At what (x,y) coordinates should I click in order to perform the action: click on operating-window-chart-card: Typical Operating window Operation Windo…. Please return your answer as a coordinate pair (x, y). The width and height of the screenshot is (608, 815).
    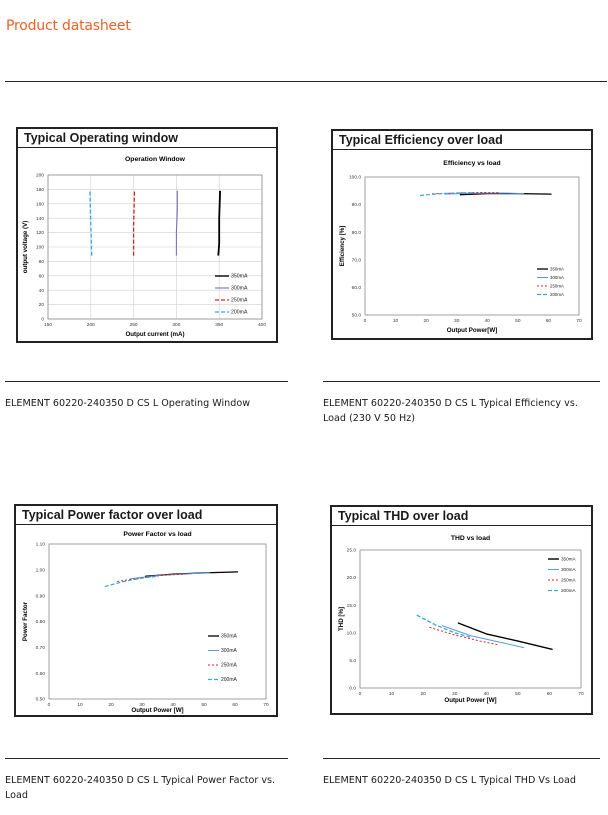
    Looking at the image, I should click on (147, 235).